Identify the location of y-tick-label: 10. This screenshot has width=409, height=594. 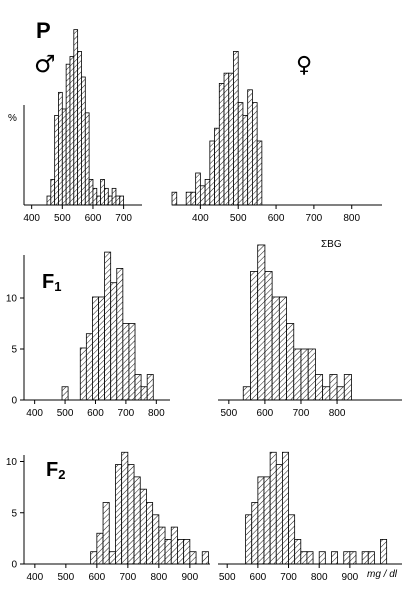
(12, 462).